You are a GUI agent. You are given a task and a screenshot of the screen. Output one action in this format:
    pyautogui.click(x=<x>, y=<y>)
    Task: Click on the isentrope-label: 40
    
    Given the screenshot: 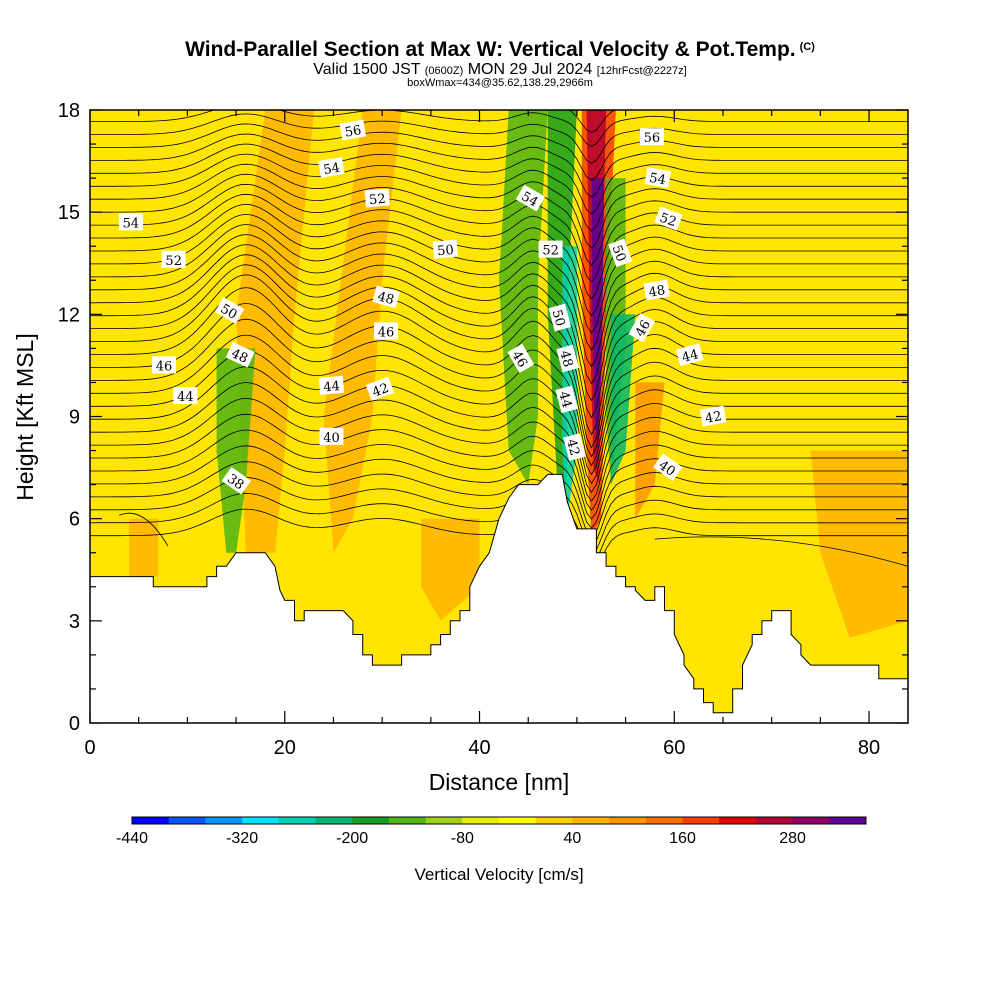 What is the action you would take?
    pyautogui.click(x=331, y=436)
    